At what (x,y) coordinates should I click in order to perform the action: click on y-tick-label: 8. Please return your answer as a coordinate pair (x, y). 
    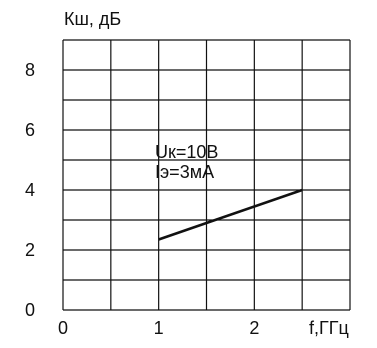
    Looking at the image, I should click on (30, 70).